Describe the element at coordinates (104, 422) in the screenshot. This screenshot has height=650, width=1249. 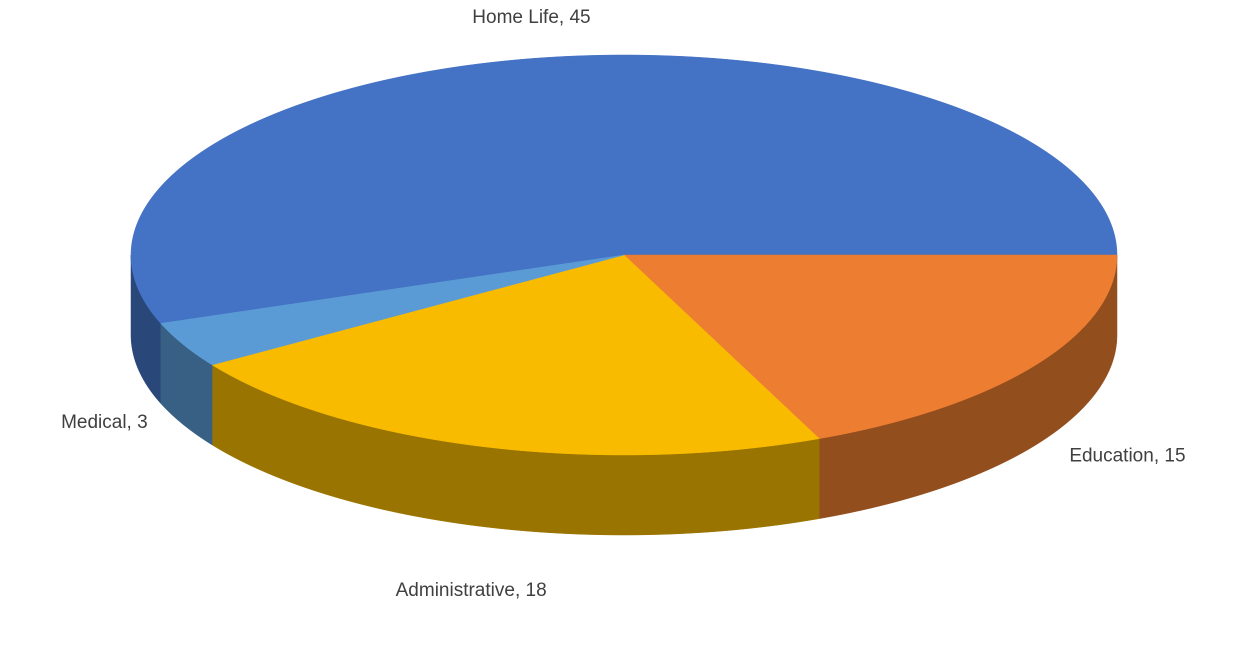
I see `data-label: Medical, 3` at that location.